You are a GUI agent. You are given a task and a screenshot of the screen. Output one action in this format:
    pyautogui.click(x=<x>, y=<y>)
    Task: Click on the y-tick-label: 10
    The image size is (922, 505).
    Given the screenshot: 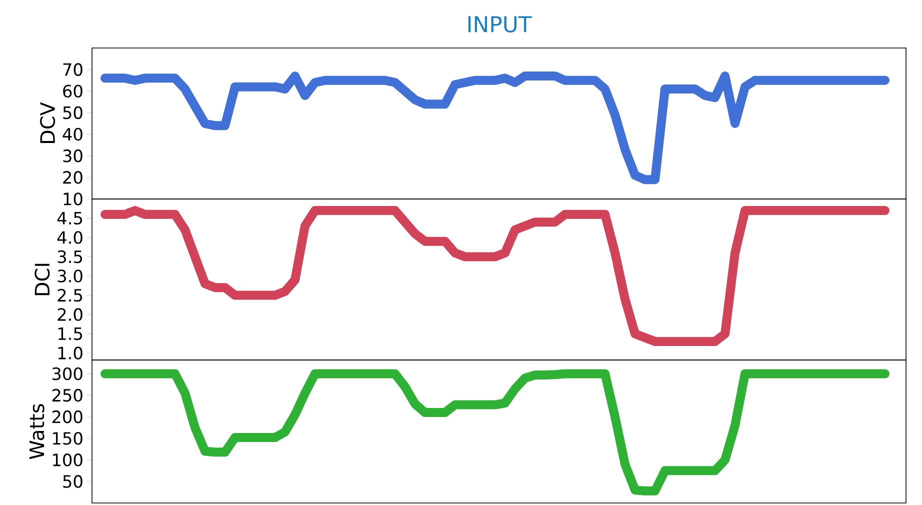 What is the action you would take?
    pyautogui.click(x=73, y=199)
    